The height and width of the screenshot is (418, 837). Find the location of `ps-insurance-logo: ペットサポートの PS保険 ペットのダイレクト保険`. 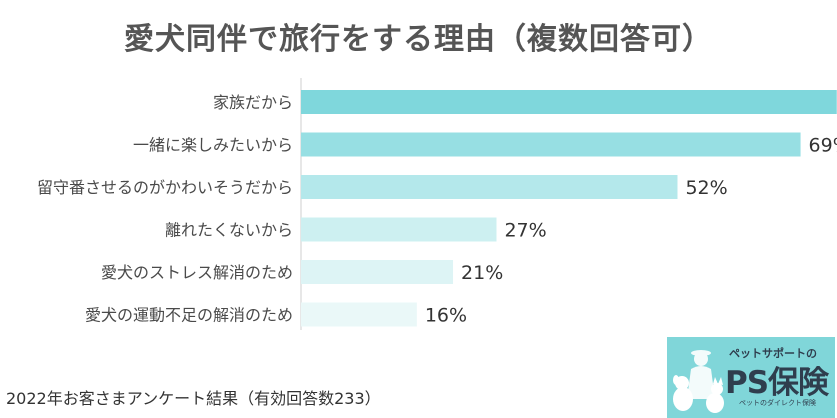

ps-insurance-logo: ペットサポートの PS保険 ペットのダイレクト保険 is located at coordinates (751, 377).